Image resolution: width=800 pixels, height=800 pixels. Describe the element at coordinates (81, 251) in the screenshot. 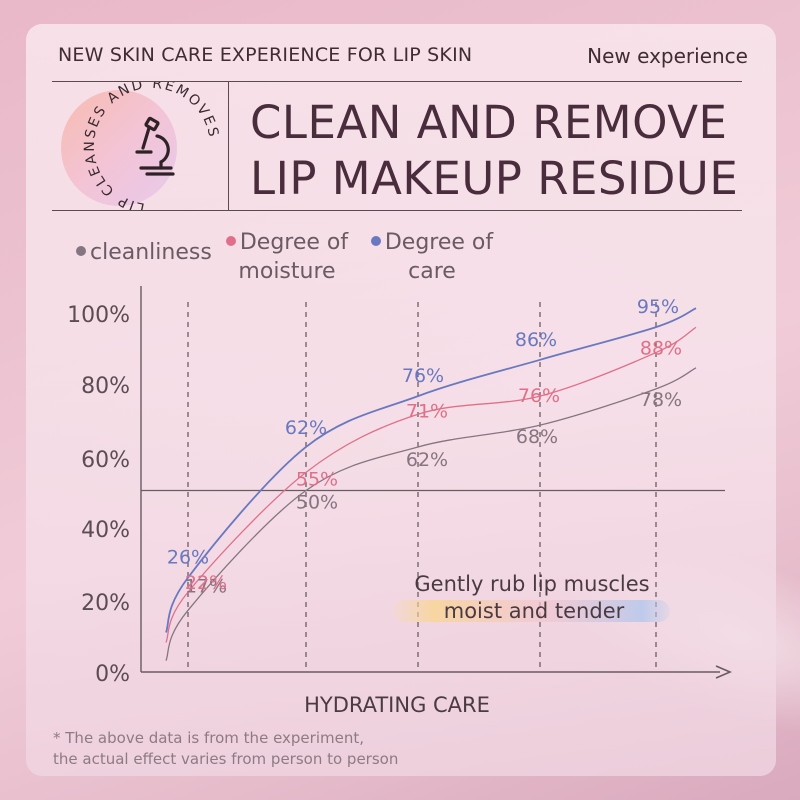

I see `legend-dot-cleanliness` at that location.